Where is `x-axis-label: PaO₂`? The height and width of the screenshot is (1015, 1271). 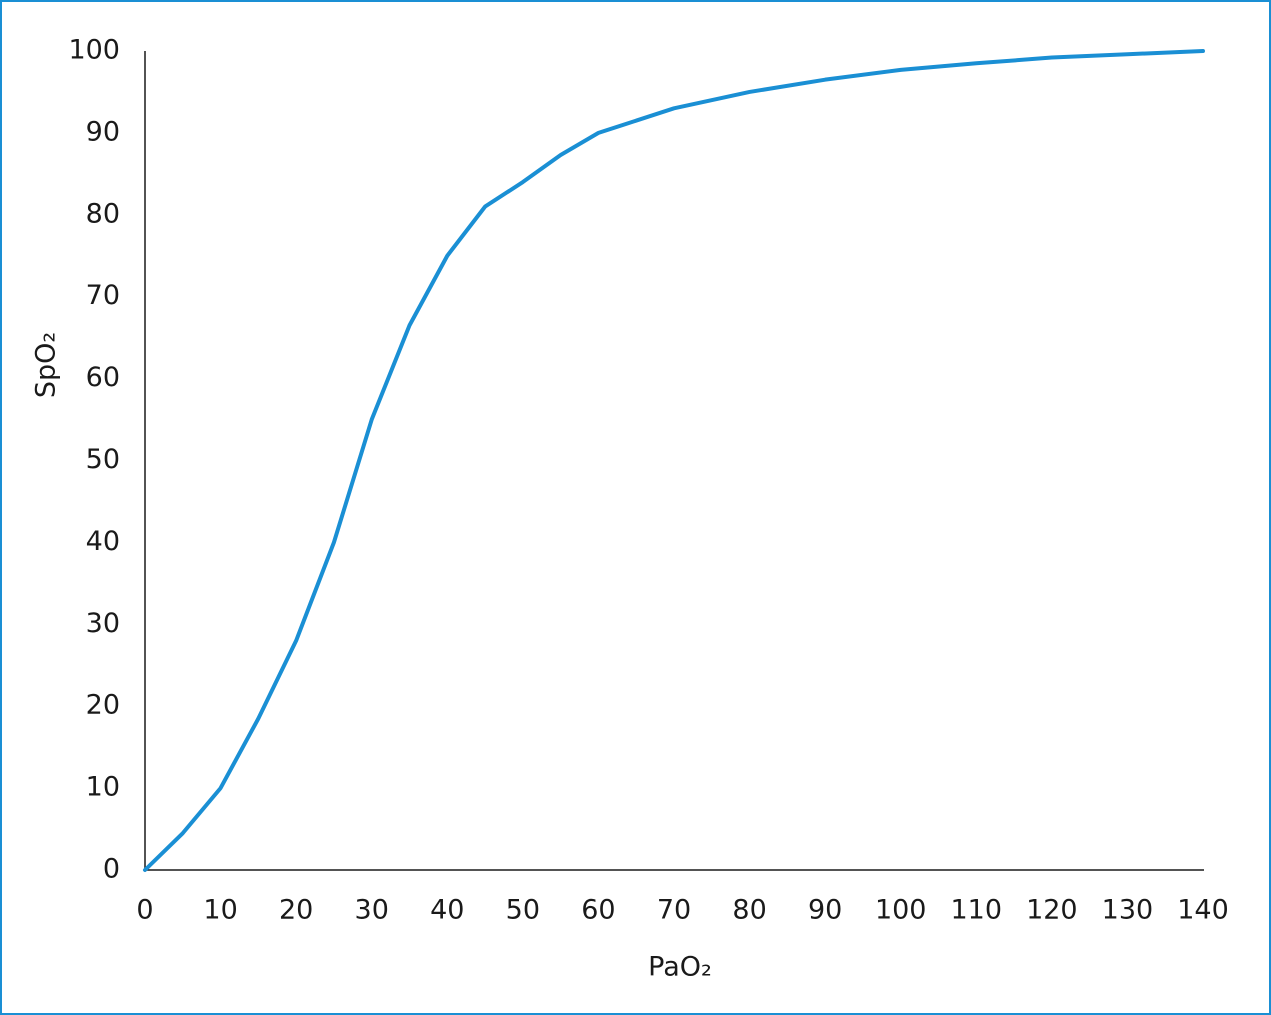 x-axis-label: PaO₂ is located at coordinates (680, 967).